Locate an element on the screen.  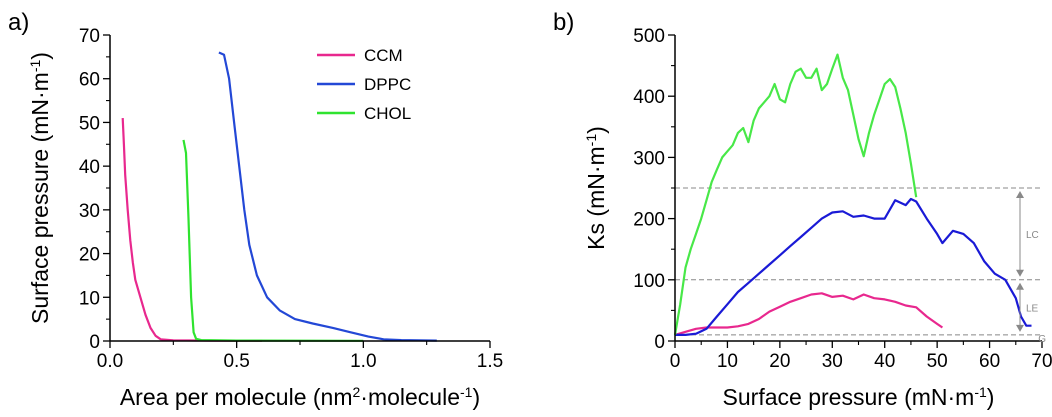
y-tick-label: 40 is located at coordinates (89, 167).